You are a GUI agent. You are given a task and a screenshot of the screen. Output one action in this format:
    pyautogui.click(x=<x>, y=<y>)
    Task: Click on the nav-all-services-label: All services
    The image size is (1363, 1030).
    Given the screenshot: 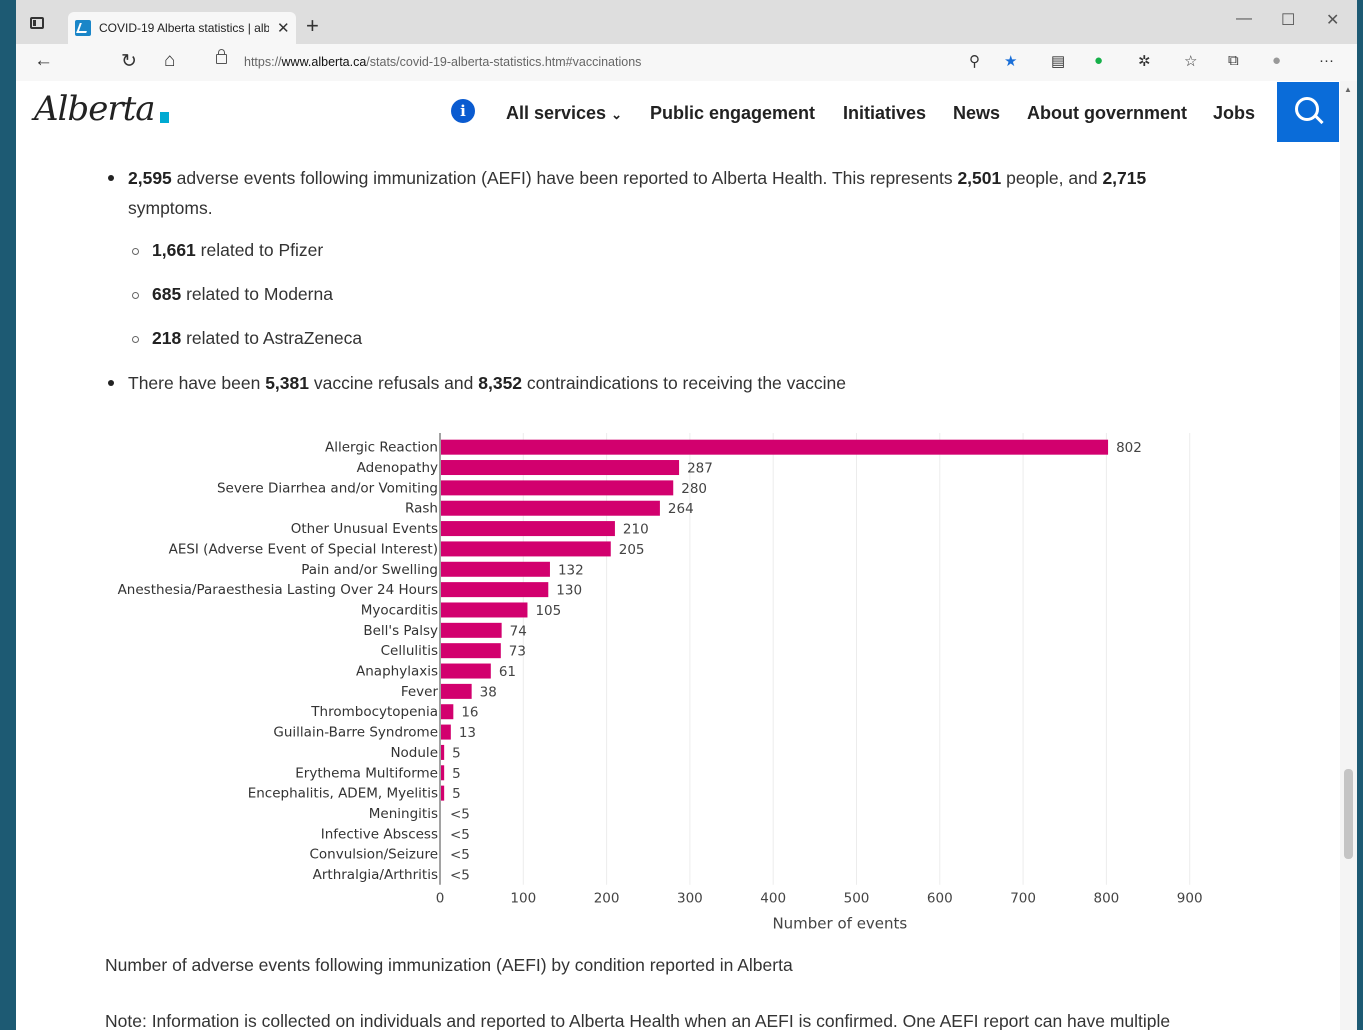 What is the action you would take?
    pyautogui.click(x=556, y=113)
    